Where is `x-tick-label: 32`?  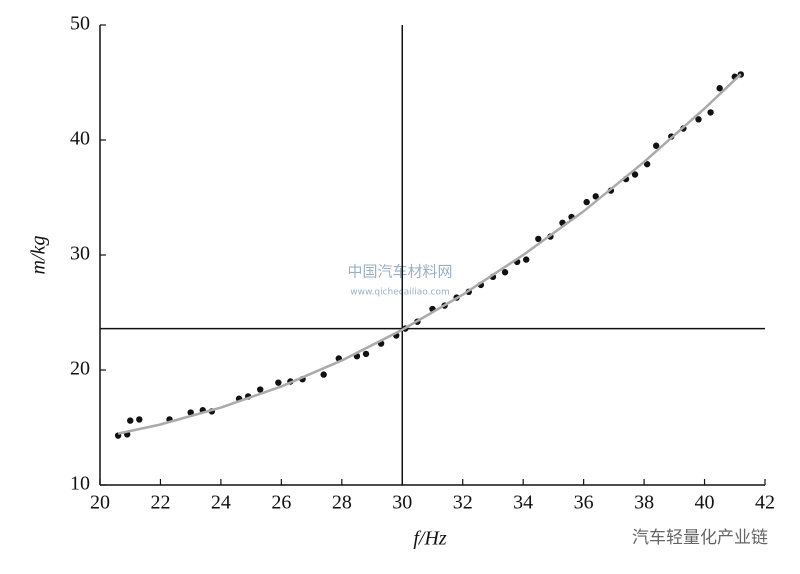 x-tick-label: 32 is located at coordinates (463, 503).